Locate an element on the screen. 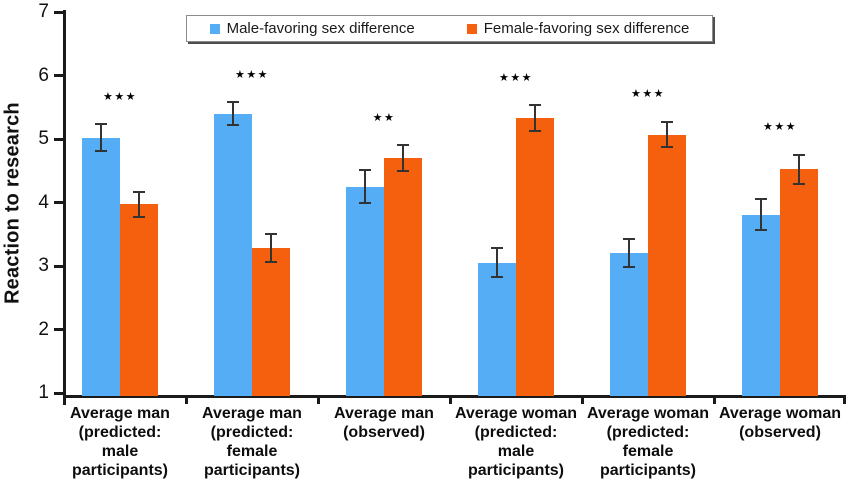 This screenshot has width=850, height=483. legend-item-female-favoring: Female-favoring sex difference is located at coordinates (578, 28).